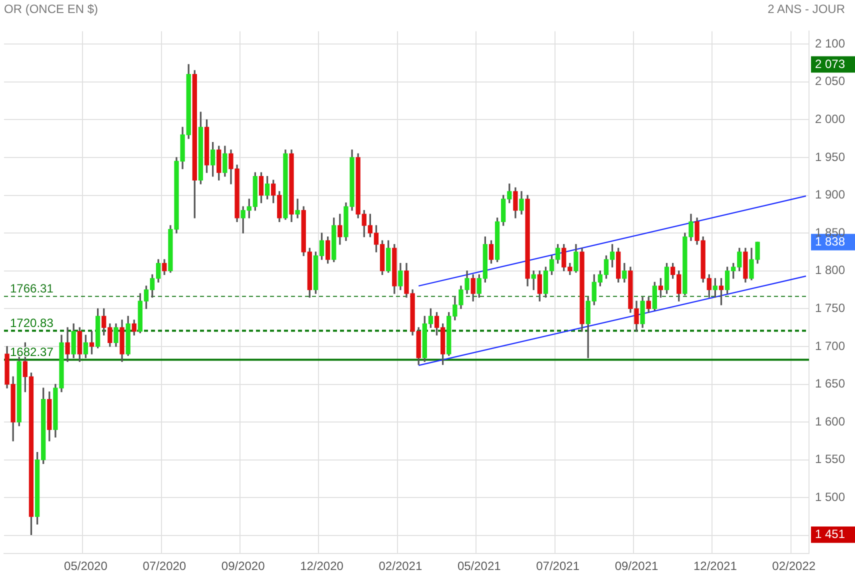 The image size is (855, 580). What do you see at coordinates (400, 566) in the screenshot?
I see `x-tick-label: 02/2021` at bounding box center [400, 566].